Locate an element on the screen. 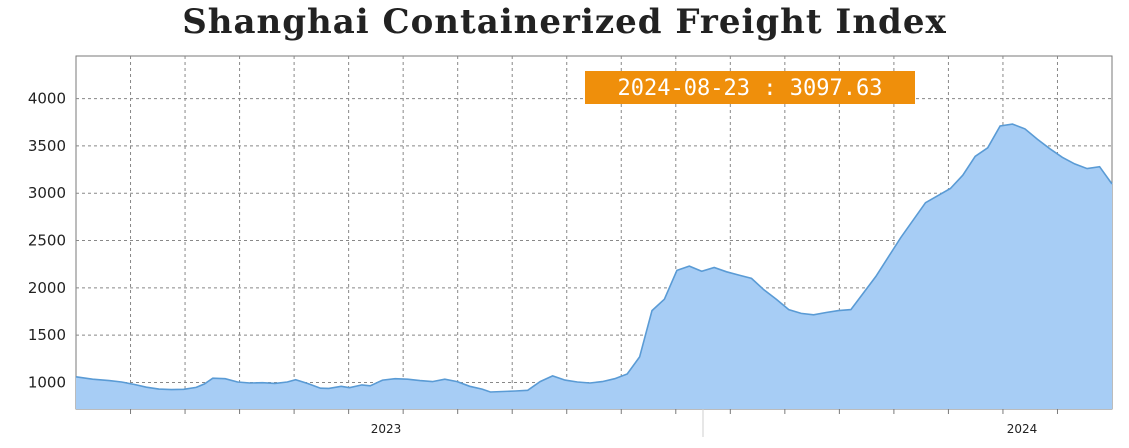 The image size is (1129, 448). hover-tooltip-text: 2024-08-23 : 3097.63 is located at coordinates (750, 88).